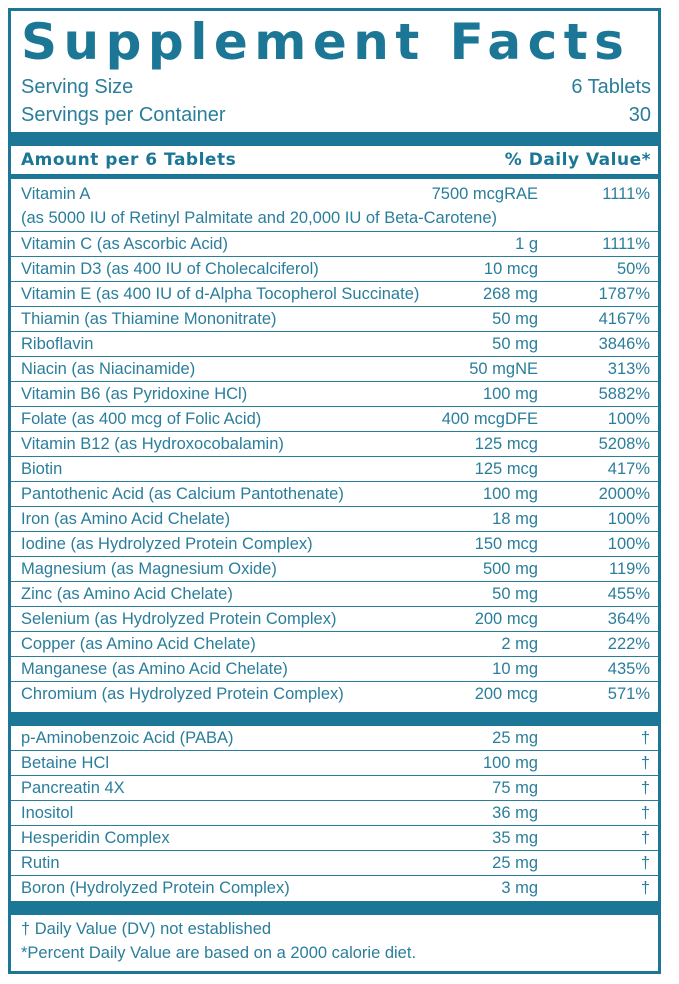 This screenshot has height=984, width=679. I want to click on nutrient-row: Pancreatin 4X 75 mg †, so click(334, 788).